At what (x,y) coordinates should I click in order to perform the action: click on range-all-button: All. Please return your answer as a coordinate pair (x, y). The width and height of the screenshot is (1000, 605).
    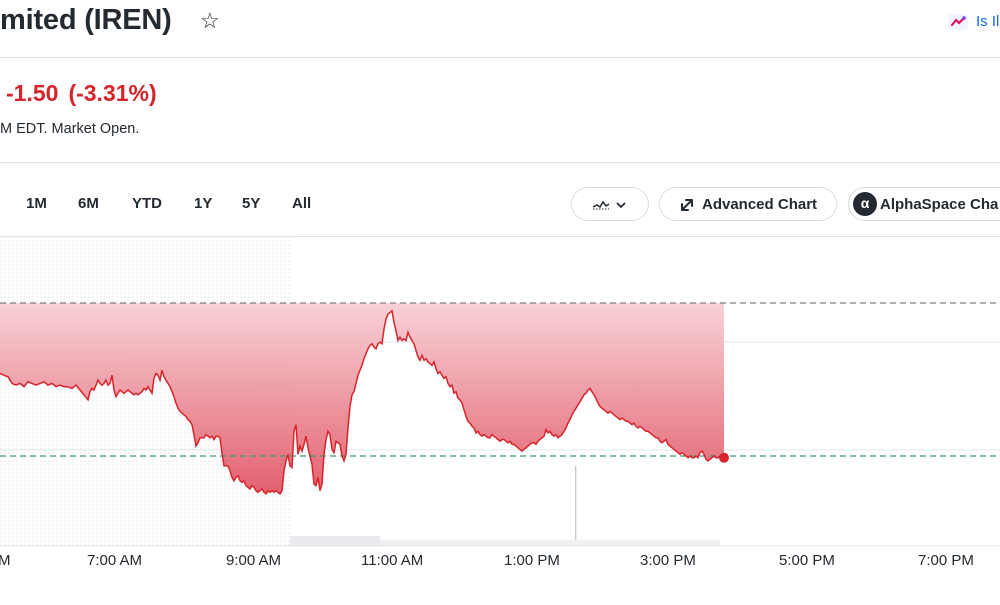
    Looking at the image, I should click on (302, 203).